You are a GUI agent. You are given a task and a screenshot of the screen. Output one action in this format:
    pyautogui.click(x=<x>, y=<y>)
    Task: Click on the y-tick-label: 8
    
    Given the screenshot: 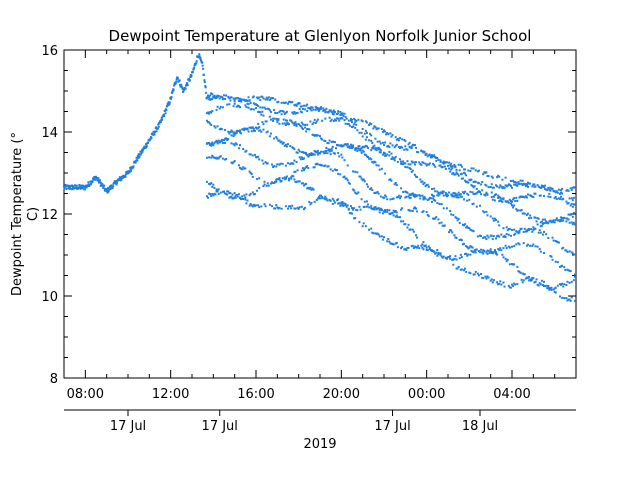 What is the action you would take?
    pyautogui.click(x=54, y=379)
    